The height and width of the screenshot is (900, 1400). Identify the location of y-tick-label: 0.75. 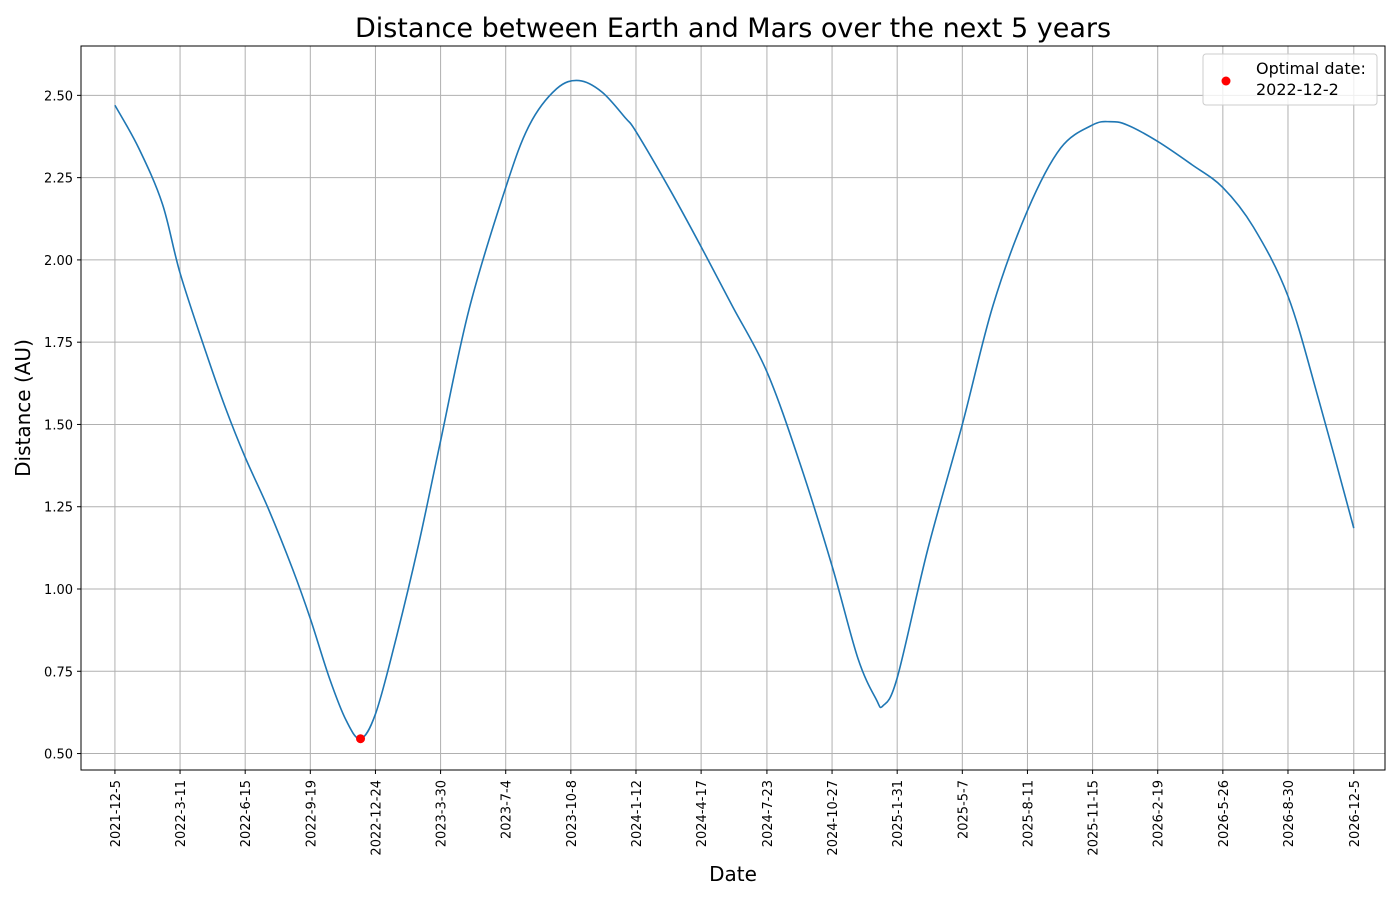
(58, 672).